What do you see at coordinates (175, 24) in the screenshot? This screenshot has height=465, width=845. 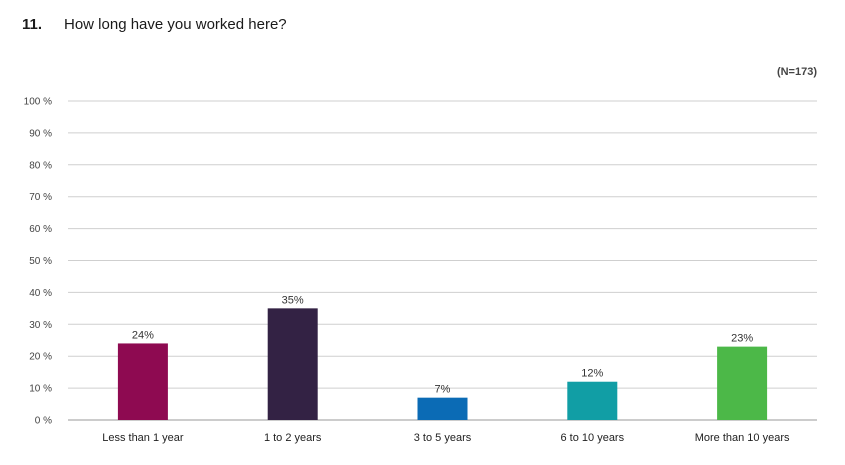 I see `question-text: How long have you worked here?` at bounding box center [175, 24].